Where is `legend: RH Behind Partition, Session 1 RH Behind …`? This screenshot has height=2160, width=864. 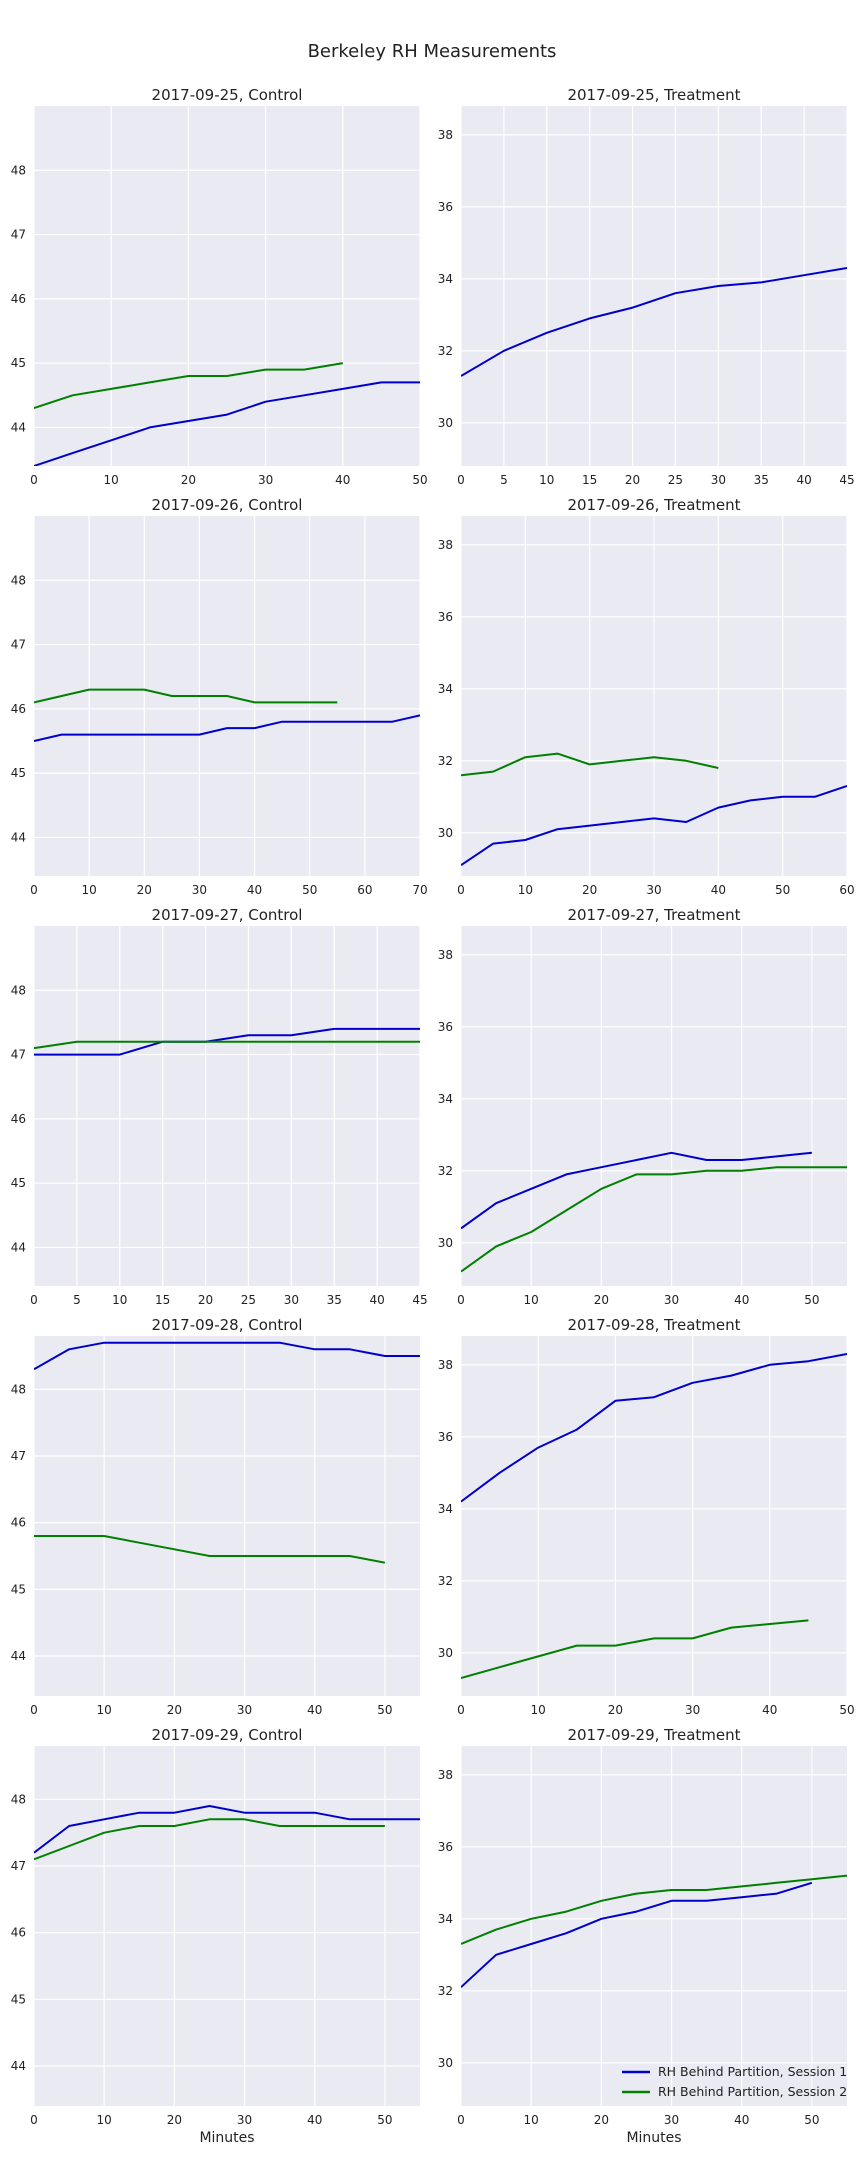 legend: RH Behind Partition, Session 1 RH Behind … is located at coordinates (734, 2081).